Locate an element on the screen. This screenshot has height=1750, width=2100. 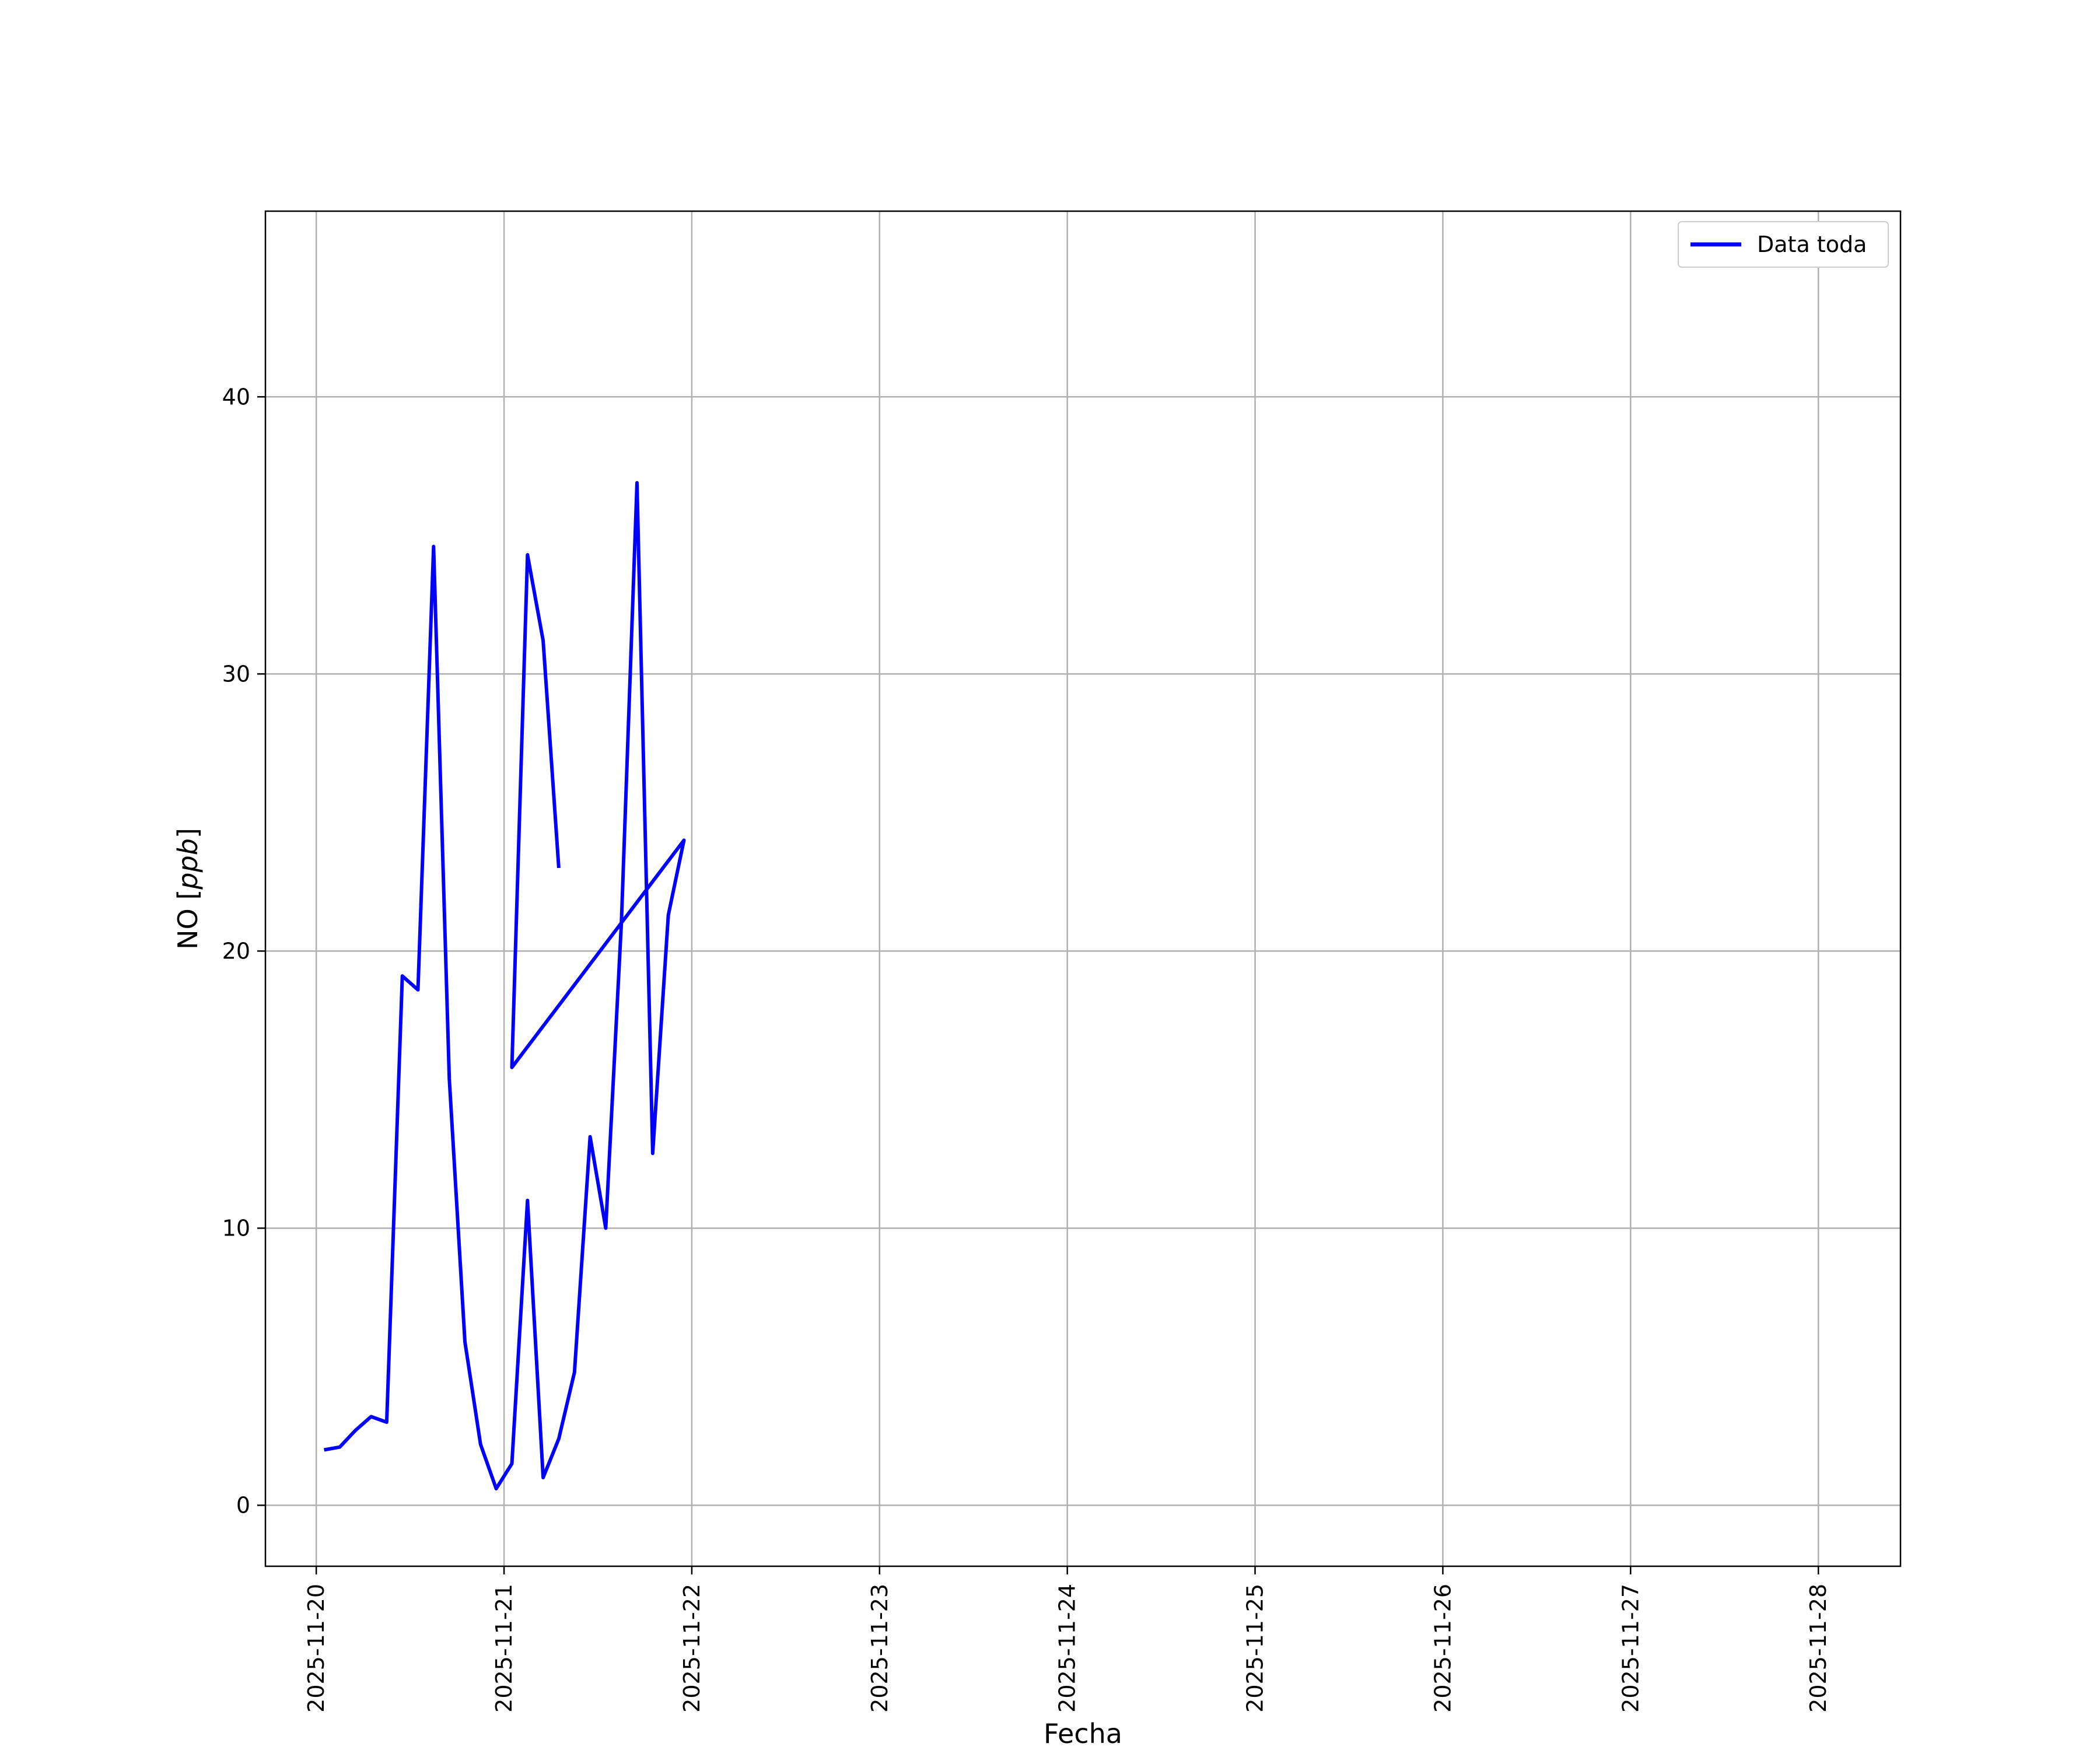
y-axis-label-unit: ppb is located at coordinates (188, 864).